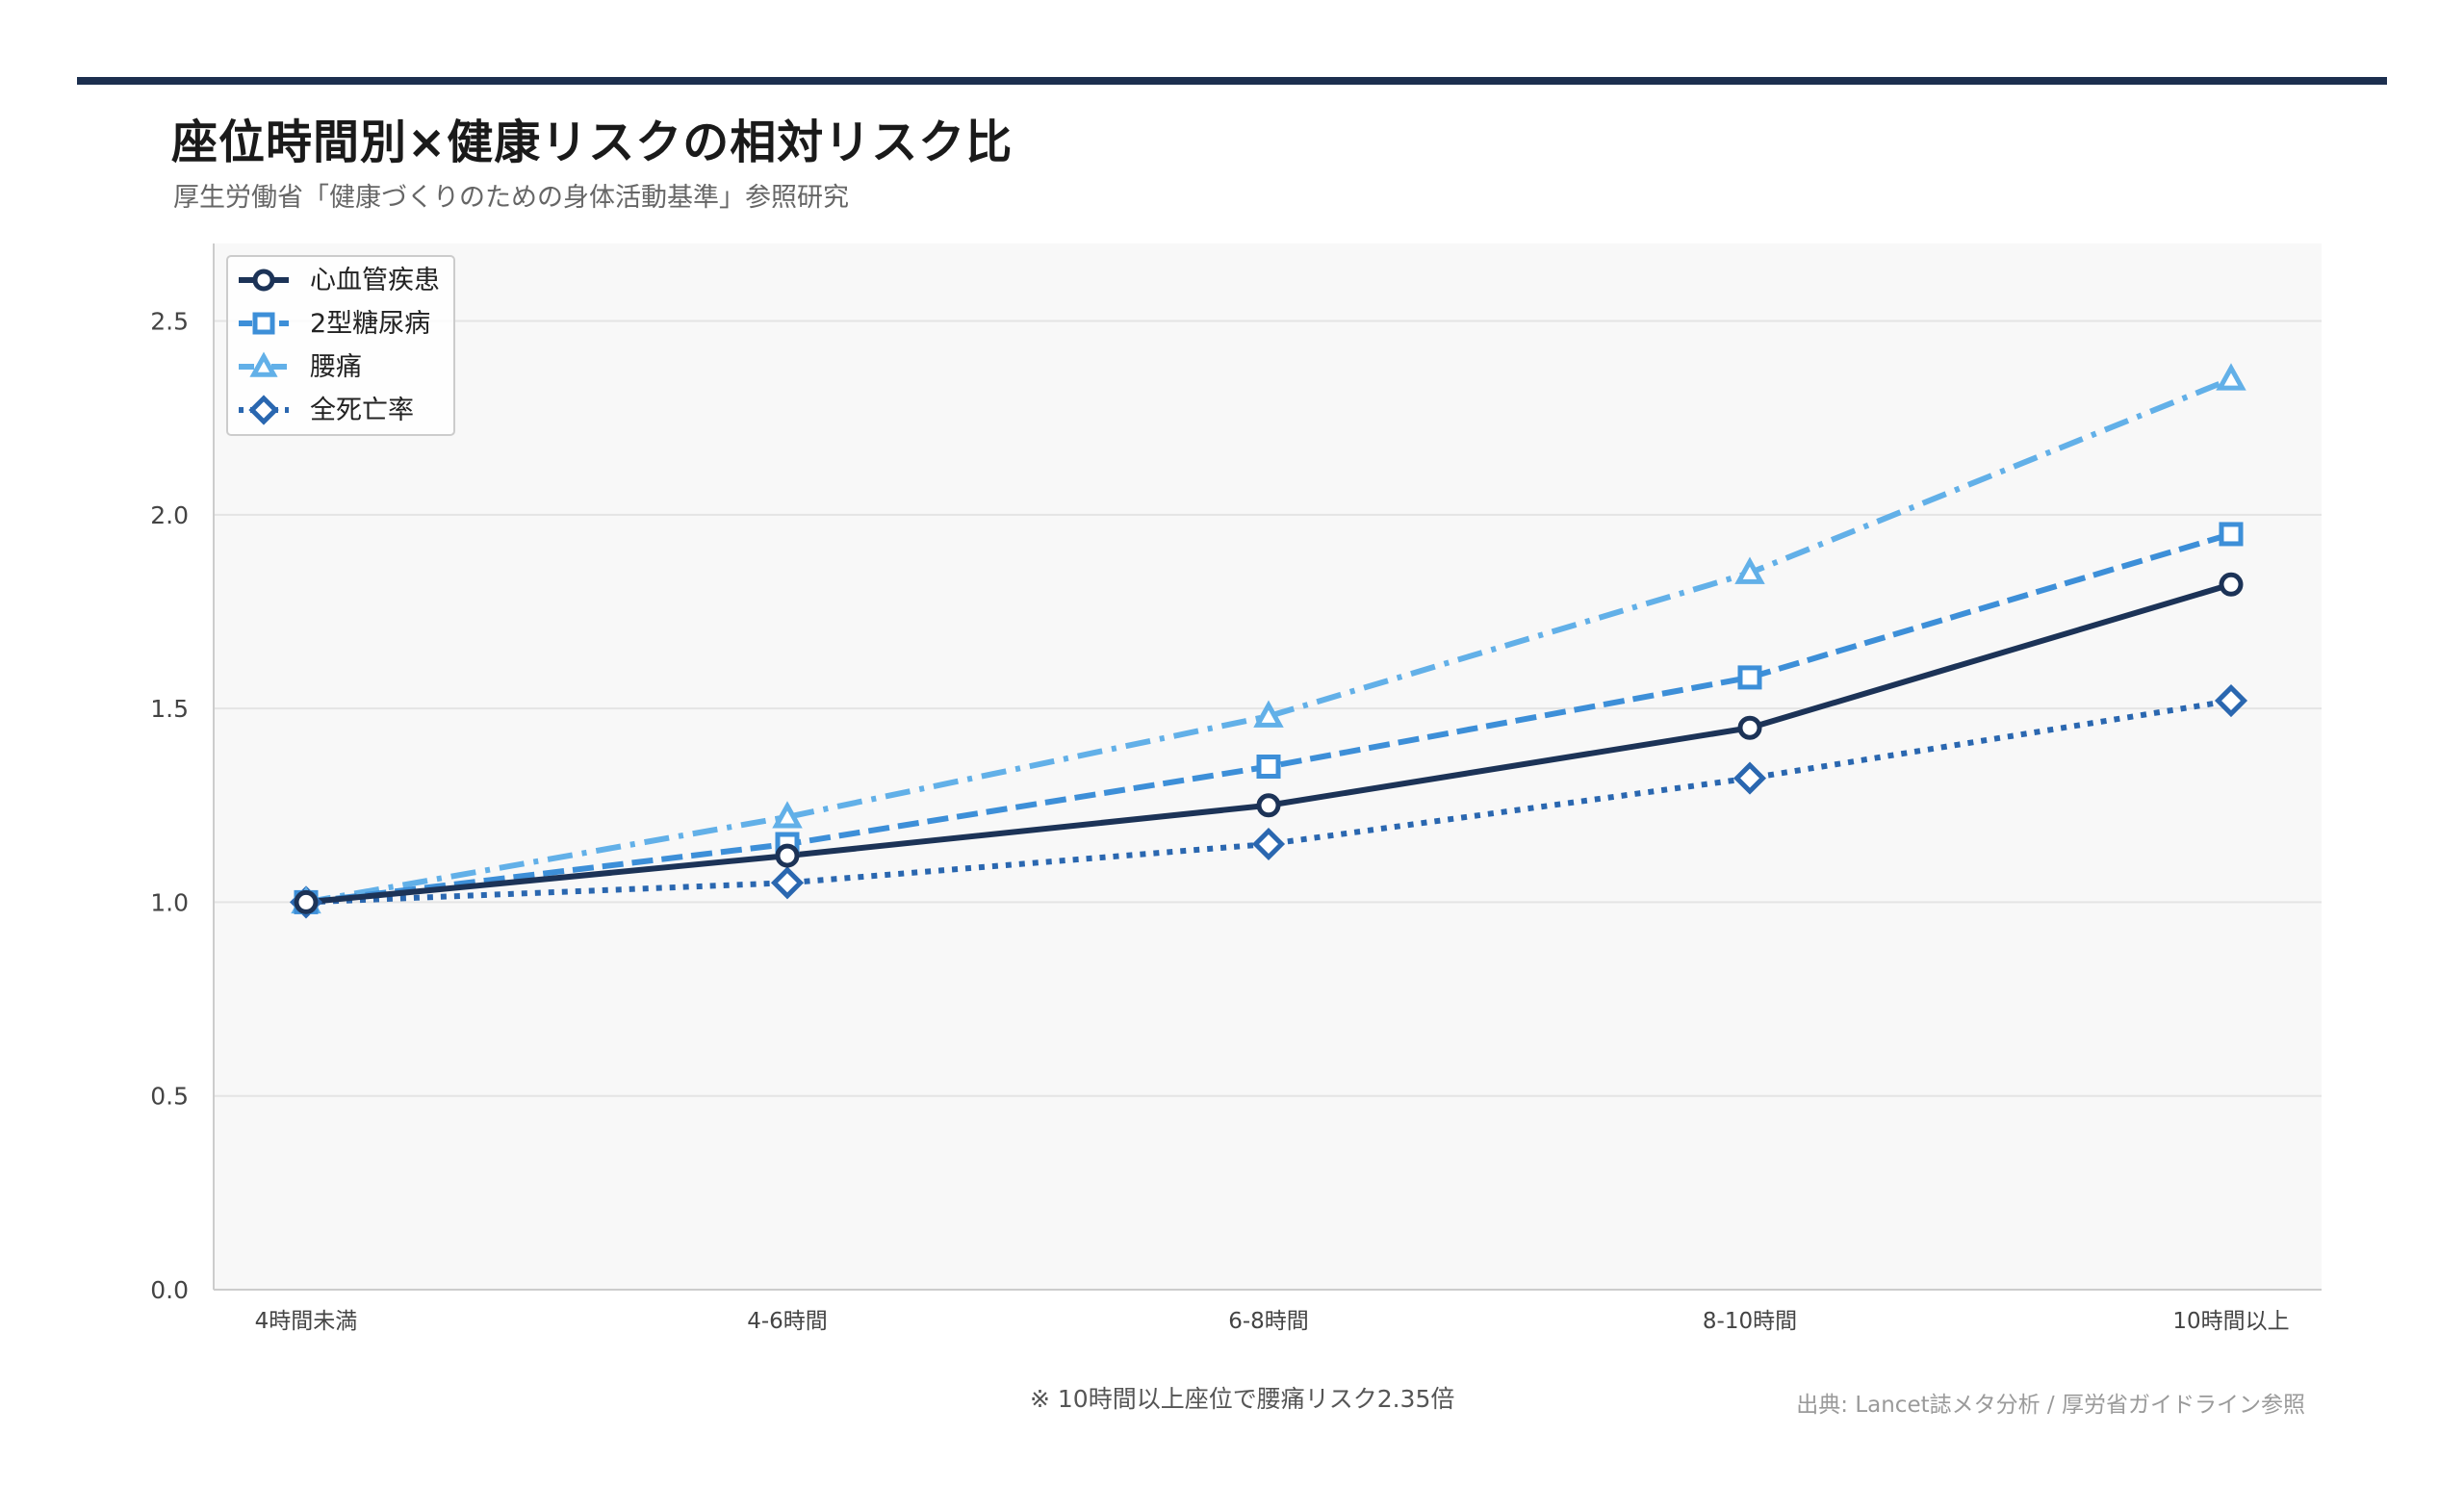  Describe the element at coordinates (2050, 1405) in the screenshot. I see `chart-source: 出典: Lancet誌メタ分析 / 厚労省ガイドライン参照` at that location.